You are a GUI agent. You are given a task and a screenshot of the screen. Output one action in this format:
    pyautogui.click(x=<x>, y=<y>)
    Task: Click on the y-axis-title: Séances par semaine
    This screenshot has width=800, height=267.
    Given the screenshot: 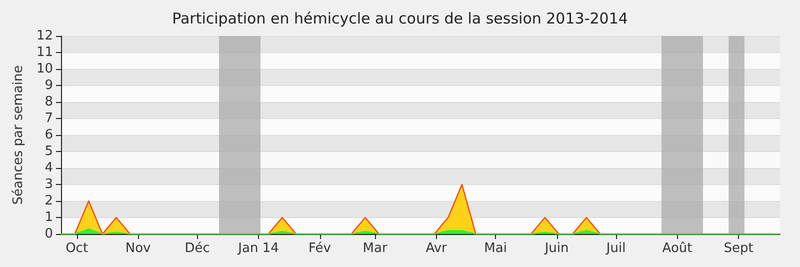 What is the action you would take?
    pyautogui.click(x=18, y=135)
    